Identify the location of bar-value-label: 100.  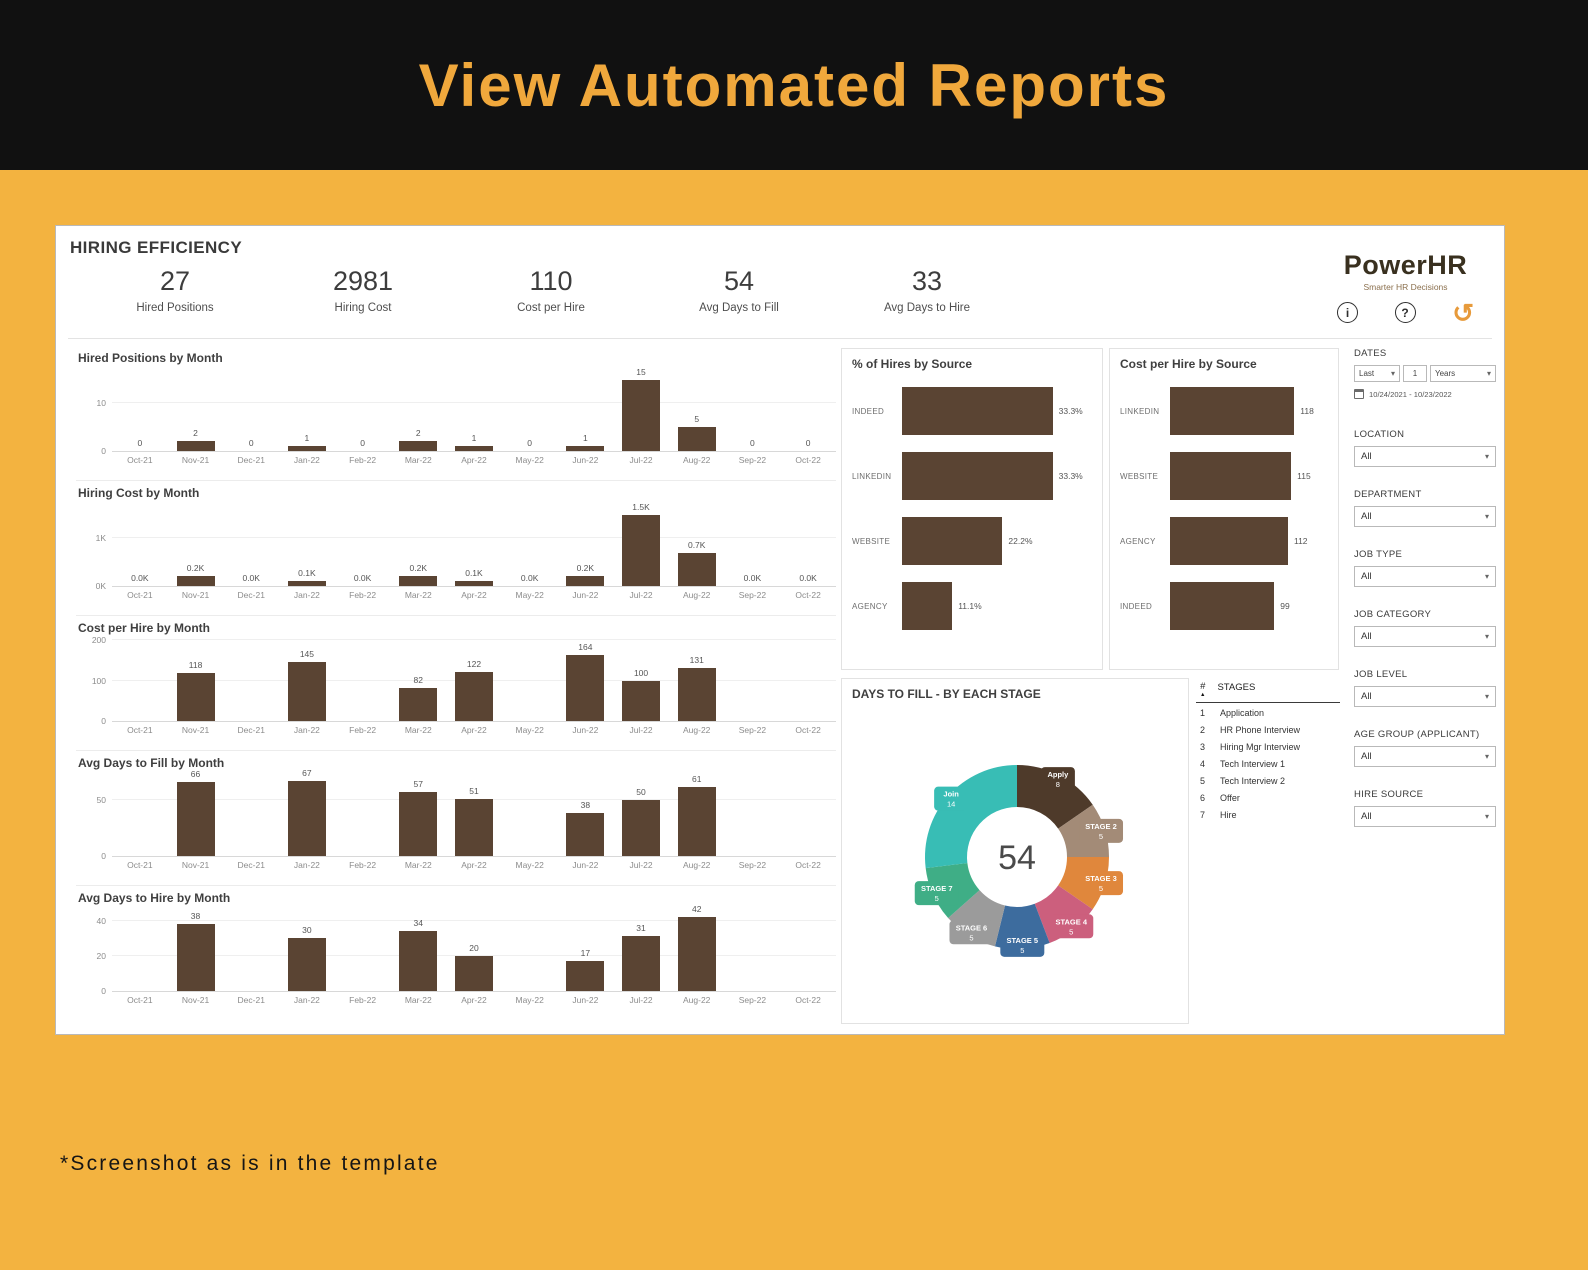
(641, 672).